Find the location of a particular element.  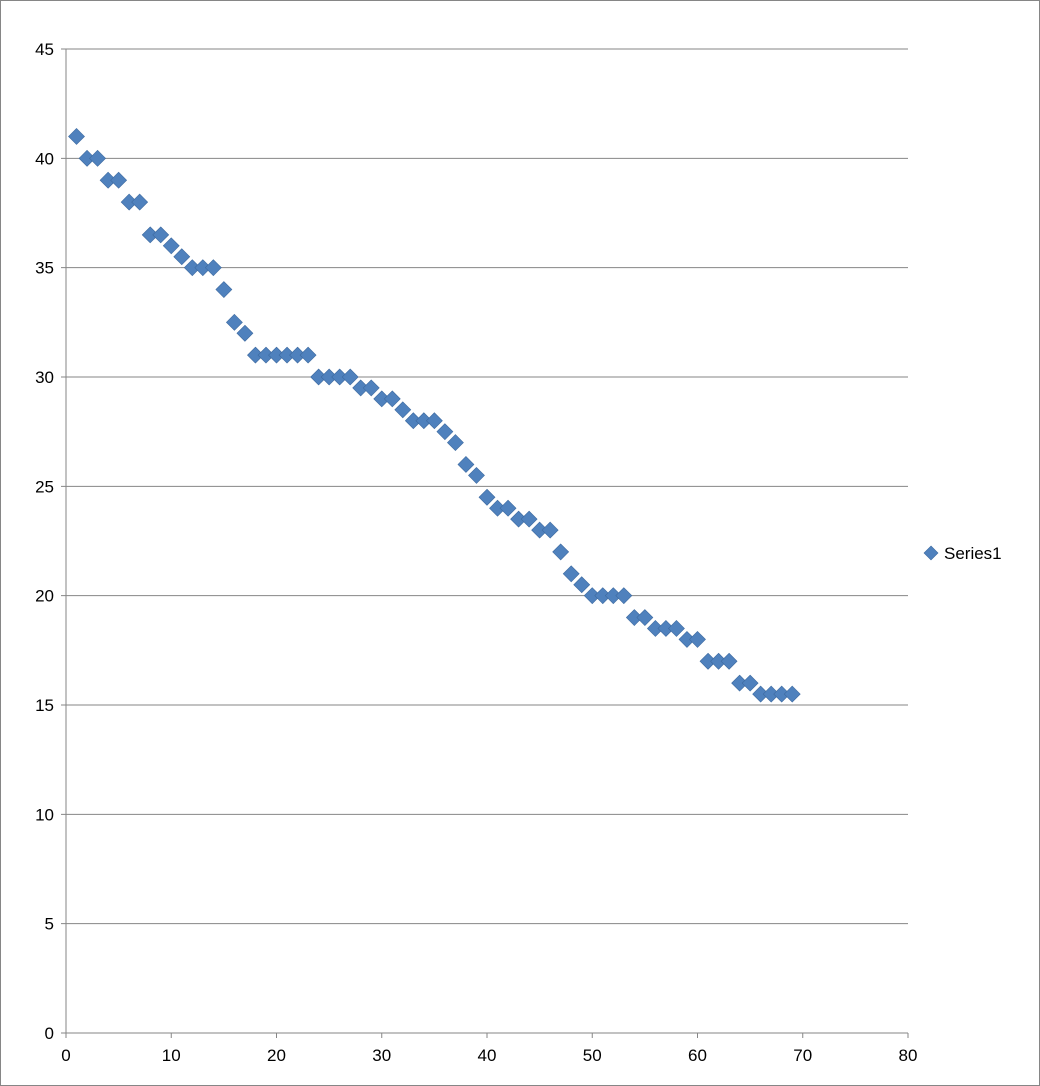

x-tick-label: 0 is located at coordinates (65, 1055).